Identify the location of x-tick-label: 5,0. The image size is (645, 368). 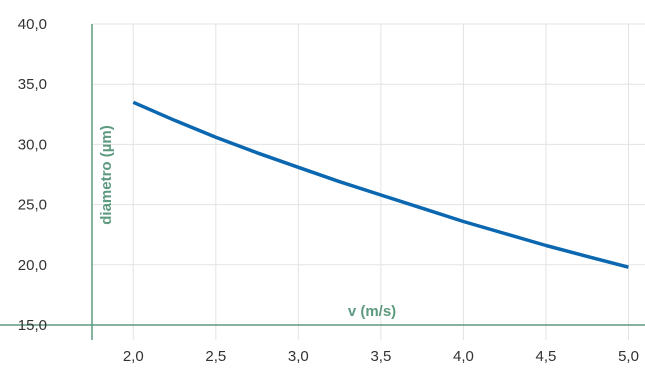
(628, 356).